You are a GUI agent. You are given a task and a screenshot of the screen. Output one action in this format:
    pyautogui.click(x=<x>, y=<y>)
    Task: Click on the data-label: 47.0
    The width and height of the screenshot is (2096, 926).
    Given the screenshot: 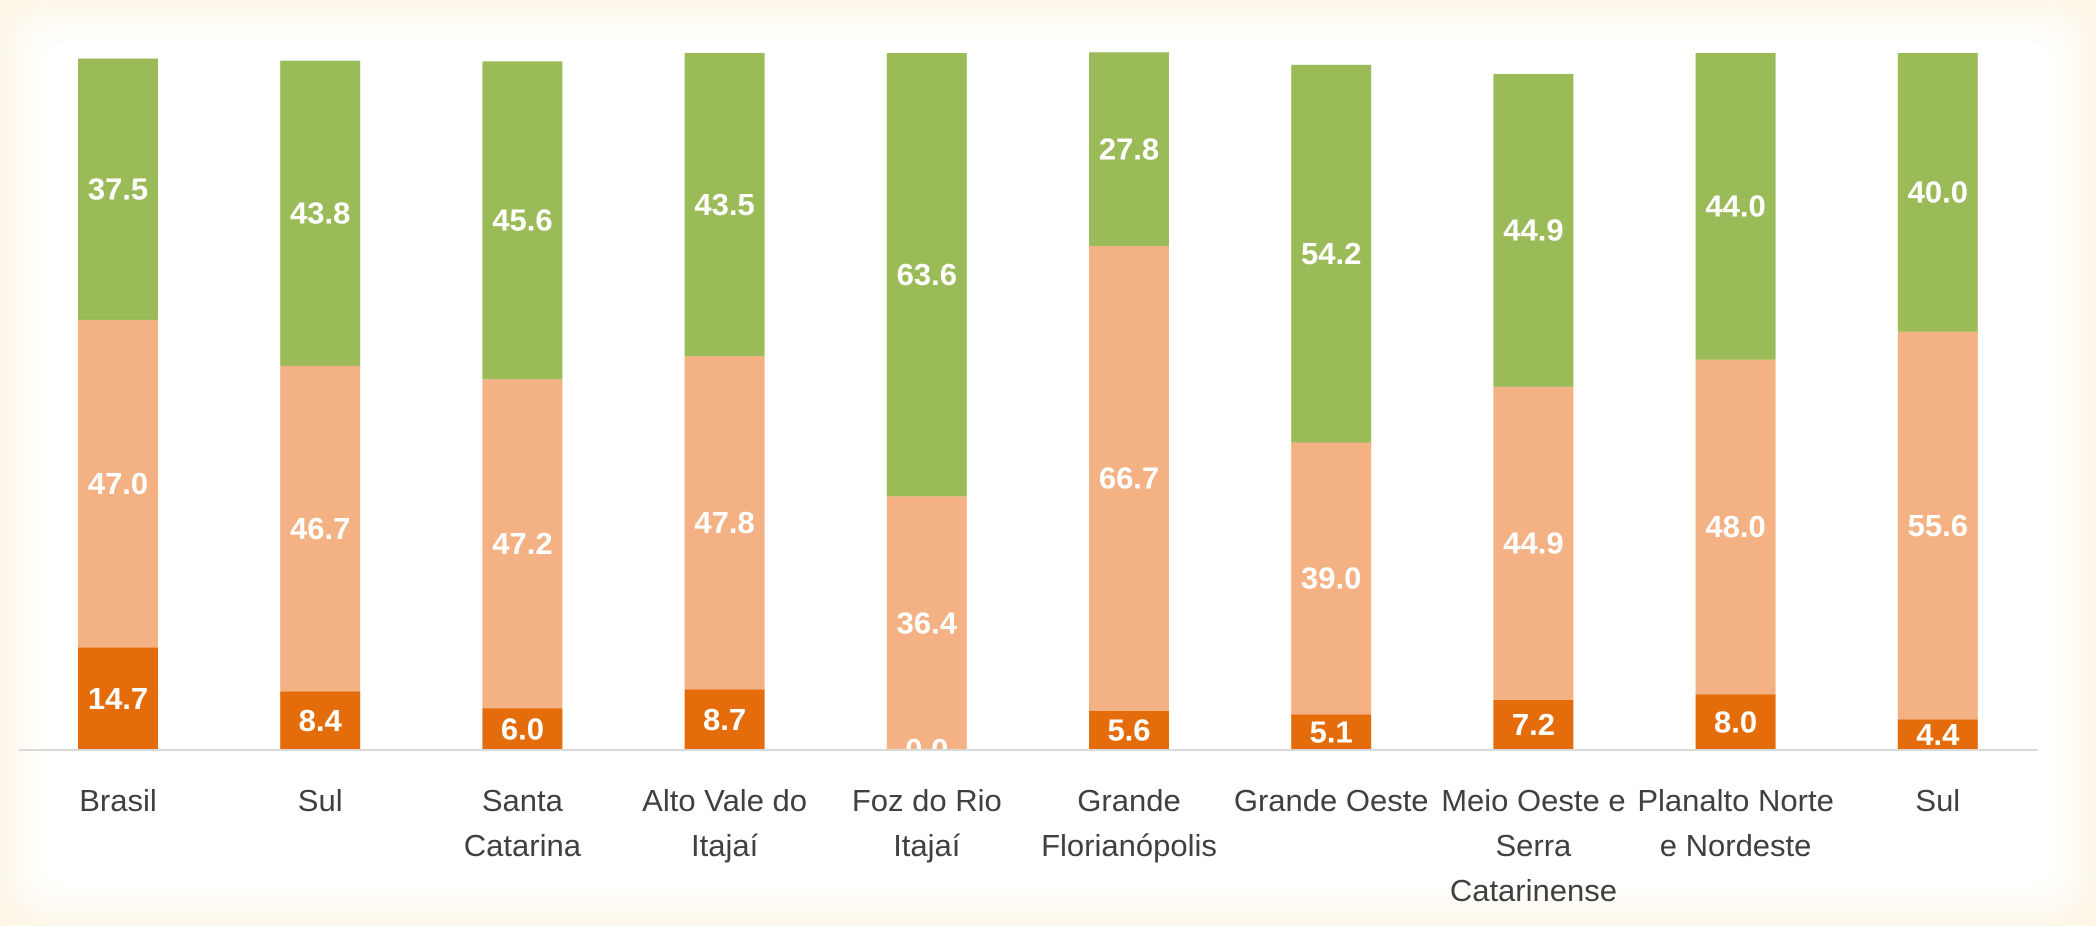 What is the action you would take?
    pyautogui.click(x=118, y=483)
    